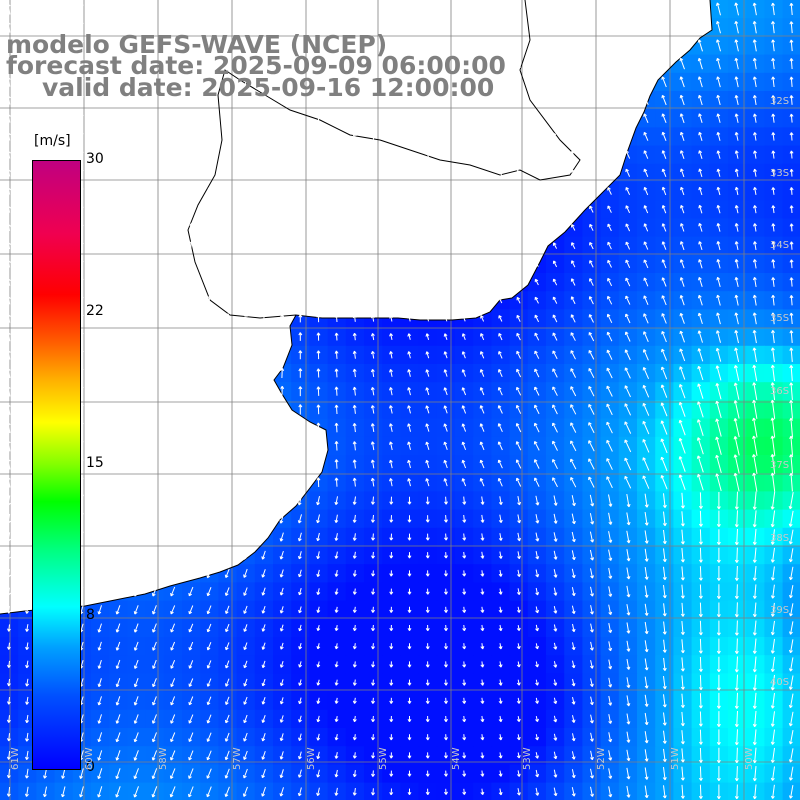 This screenshot has height=800, width=800. Describe the element at coordinates (456, 758) in the screenshot. I see `lon-label: 54W` at that location.